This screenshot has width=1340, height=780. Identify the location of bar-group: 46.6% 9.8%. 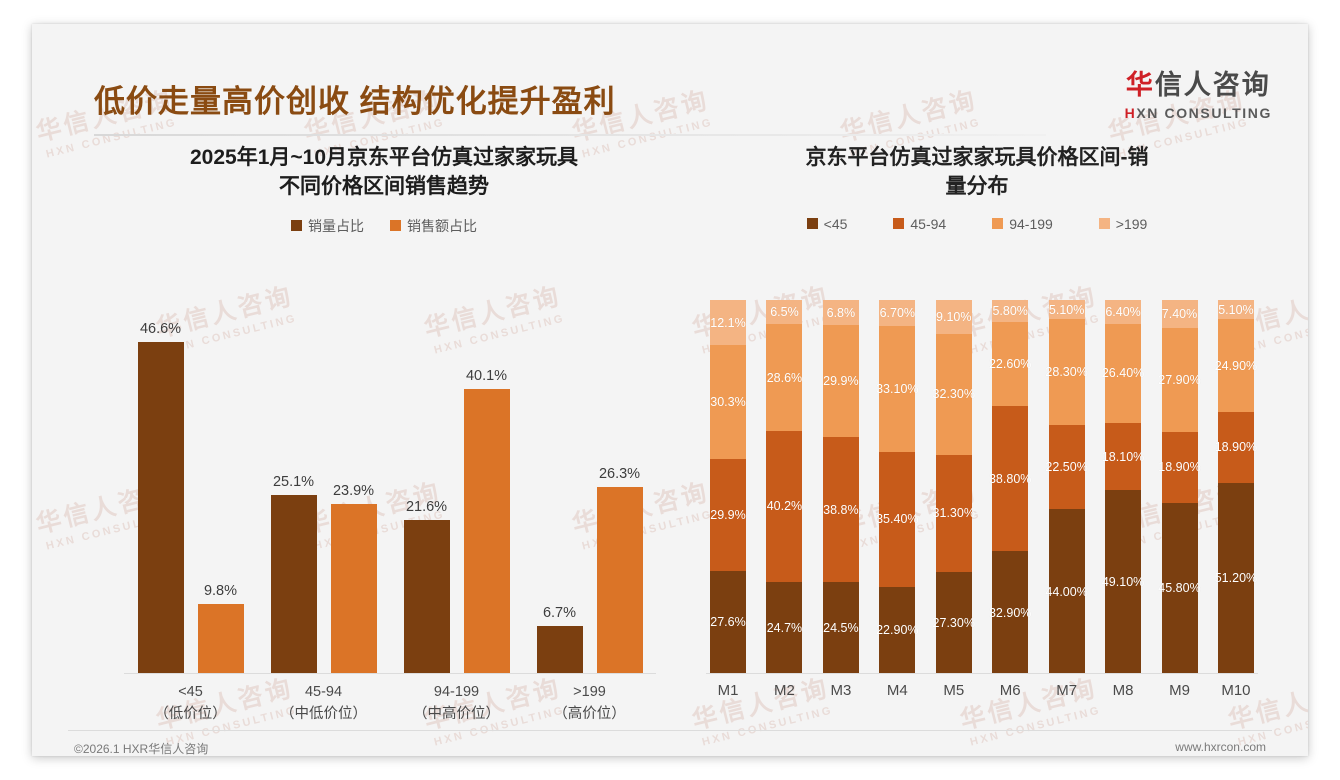
(190, 489).